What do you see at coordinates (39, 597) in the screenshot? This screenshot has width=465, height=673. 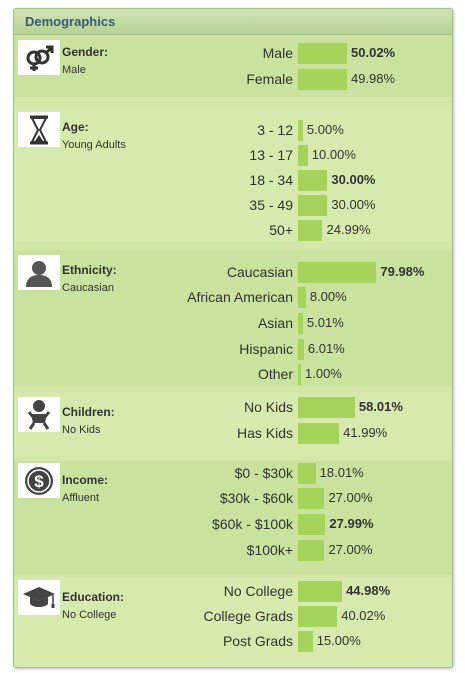 I see `graduation-cap-icon` at bounding box center [39, 597].